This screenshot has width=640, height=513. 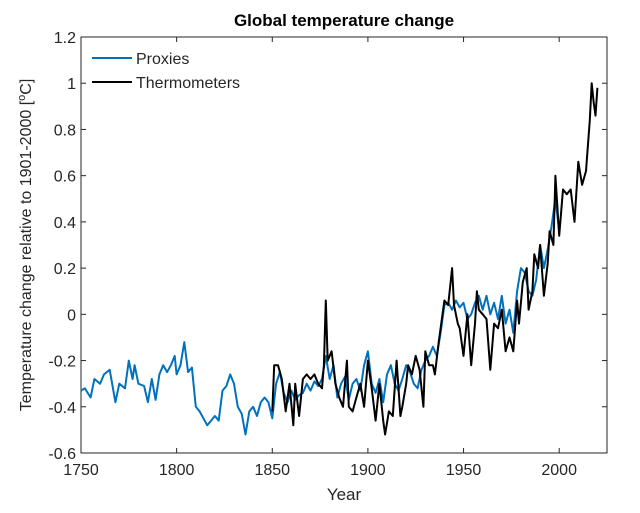 What do you see at coordinates (272, 470) in the screenshot?
I see `x-tick-label: 1850` at bounding box center [272, 470].